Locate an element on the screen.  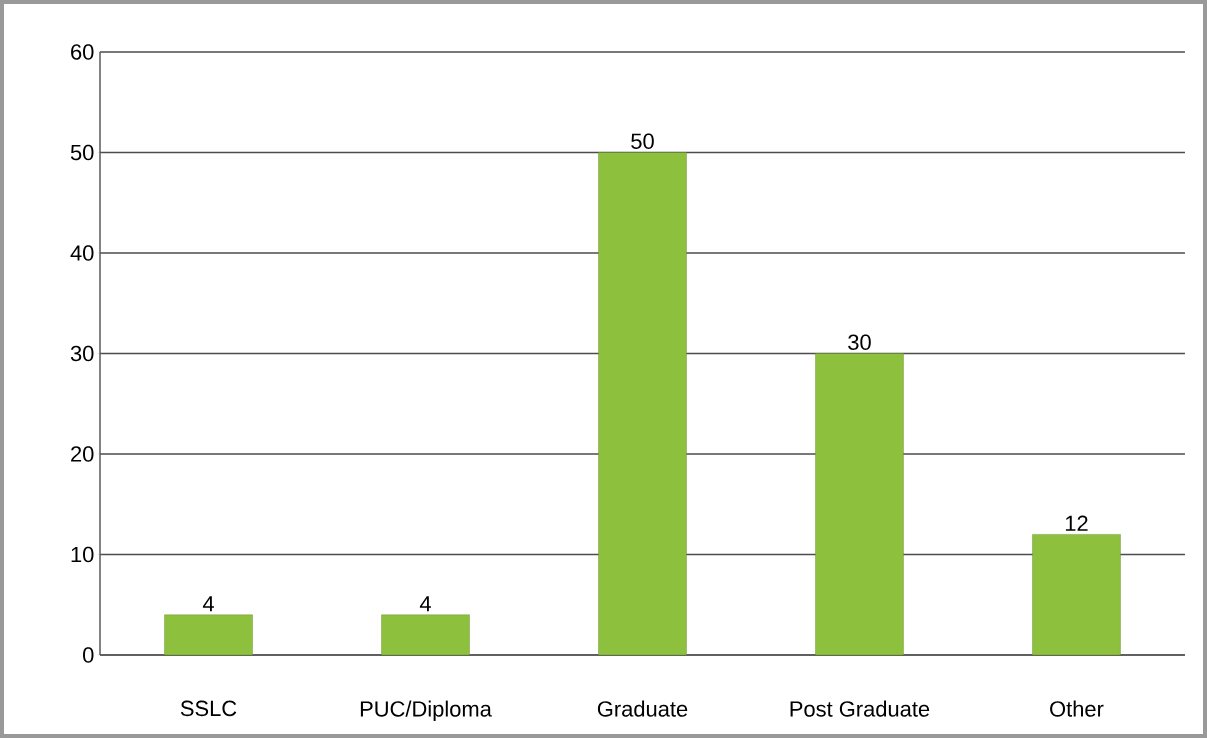
y-tick-label: 30 is located at coordinates (82, 353).